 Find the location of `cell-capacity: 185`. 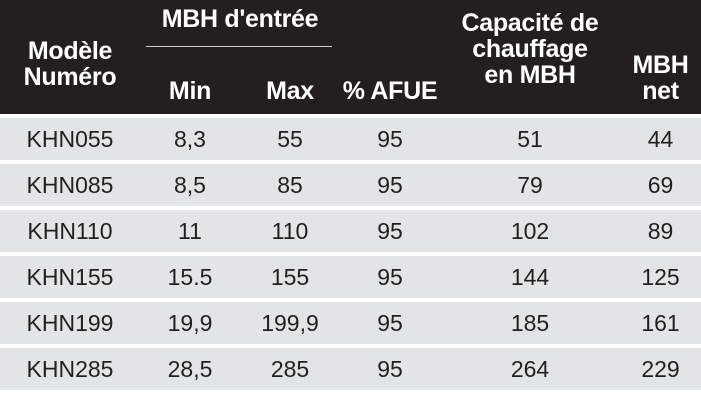

cell-capacity: 185 is located at coordinates (530, 323).